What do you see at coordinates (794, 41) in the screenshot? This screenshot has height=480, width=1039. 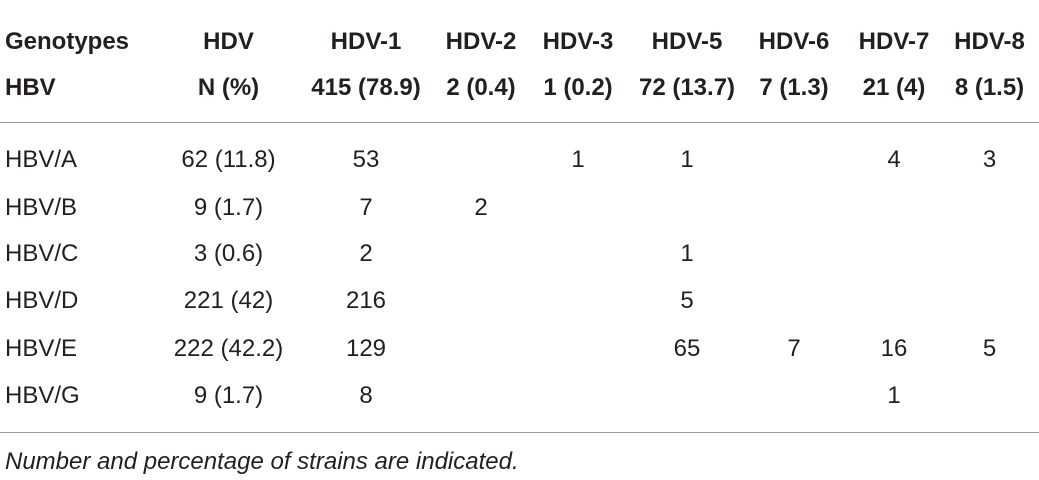 I see `header-cell: HDV-6` at bounding box center [794, 41].